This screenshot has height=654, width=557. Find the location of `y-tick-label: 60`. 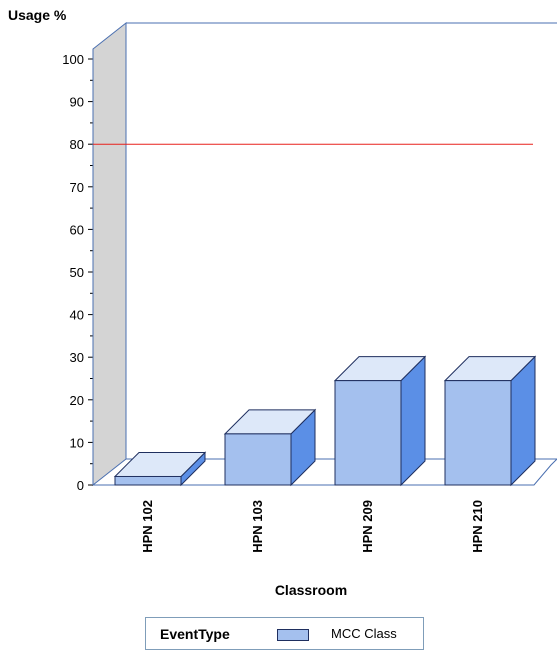

y-tick-label: 60 is located at coordinates (77, 229).